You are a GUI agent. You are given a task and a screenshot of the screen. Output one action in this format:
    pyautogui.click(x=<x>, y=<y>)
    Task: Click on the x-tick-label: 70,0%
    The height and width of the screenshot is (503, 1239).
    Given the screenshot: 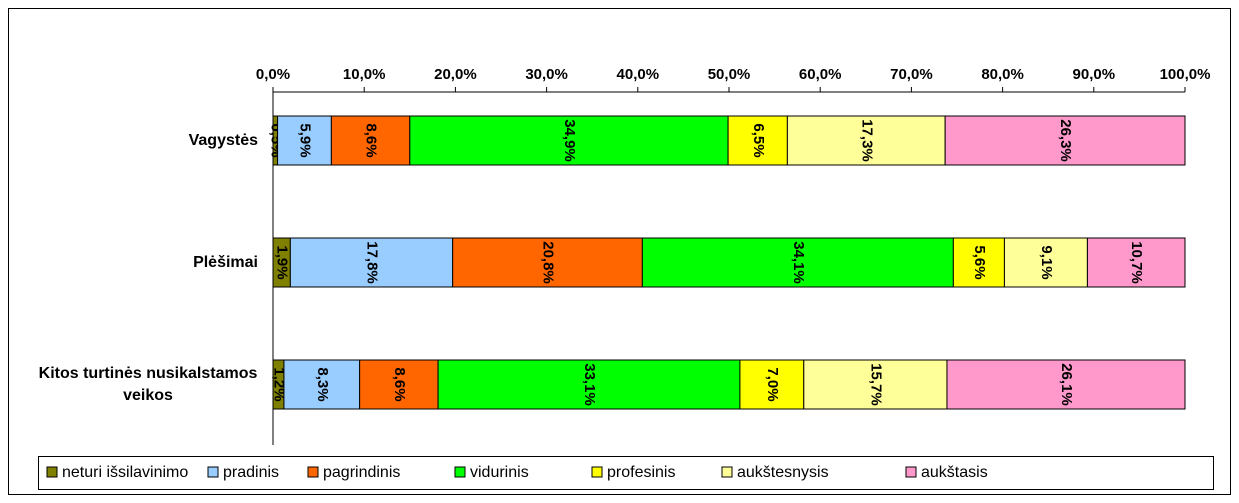 What is the action you would take?
    pyautogui.click(x=911, y=74)
    